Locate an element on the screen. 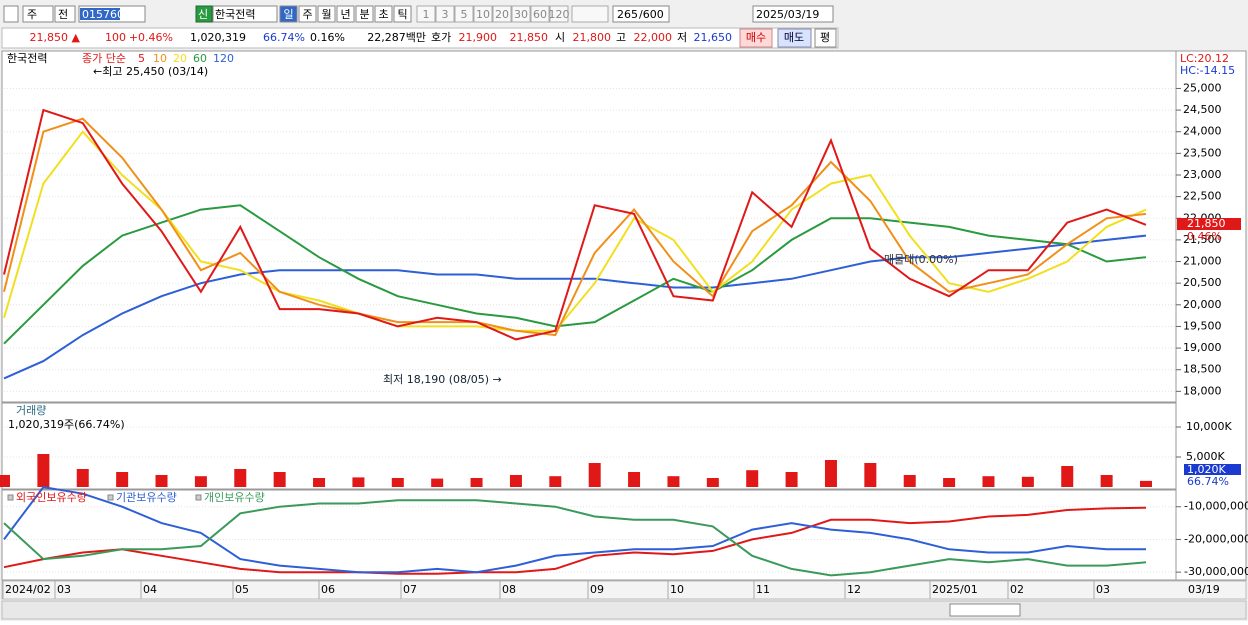  y-tick-label: 20,000 is located at coordinates (1202, 304).